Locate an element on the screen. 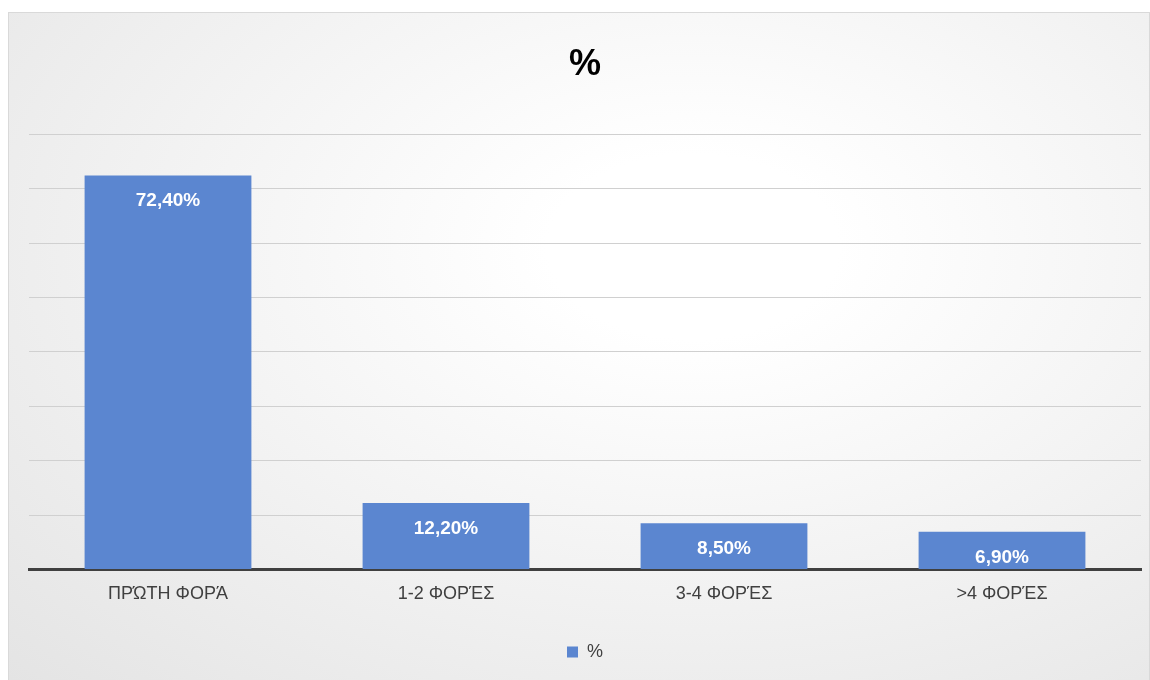  x-tick-label: >4 ΦΟΡΈΣ is located at coordinates (1002, 593).